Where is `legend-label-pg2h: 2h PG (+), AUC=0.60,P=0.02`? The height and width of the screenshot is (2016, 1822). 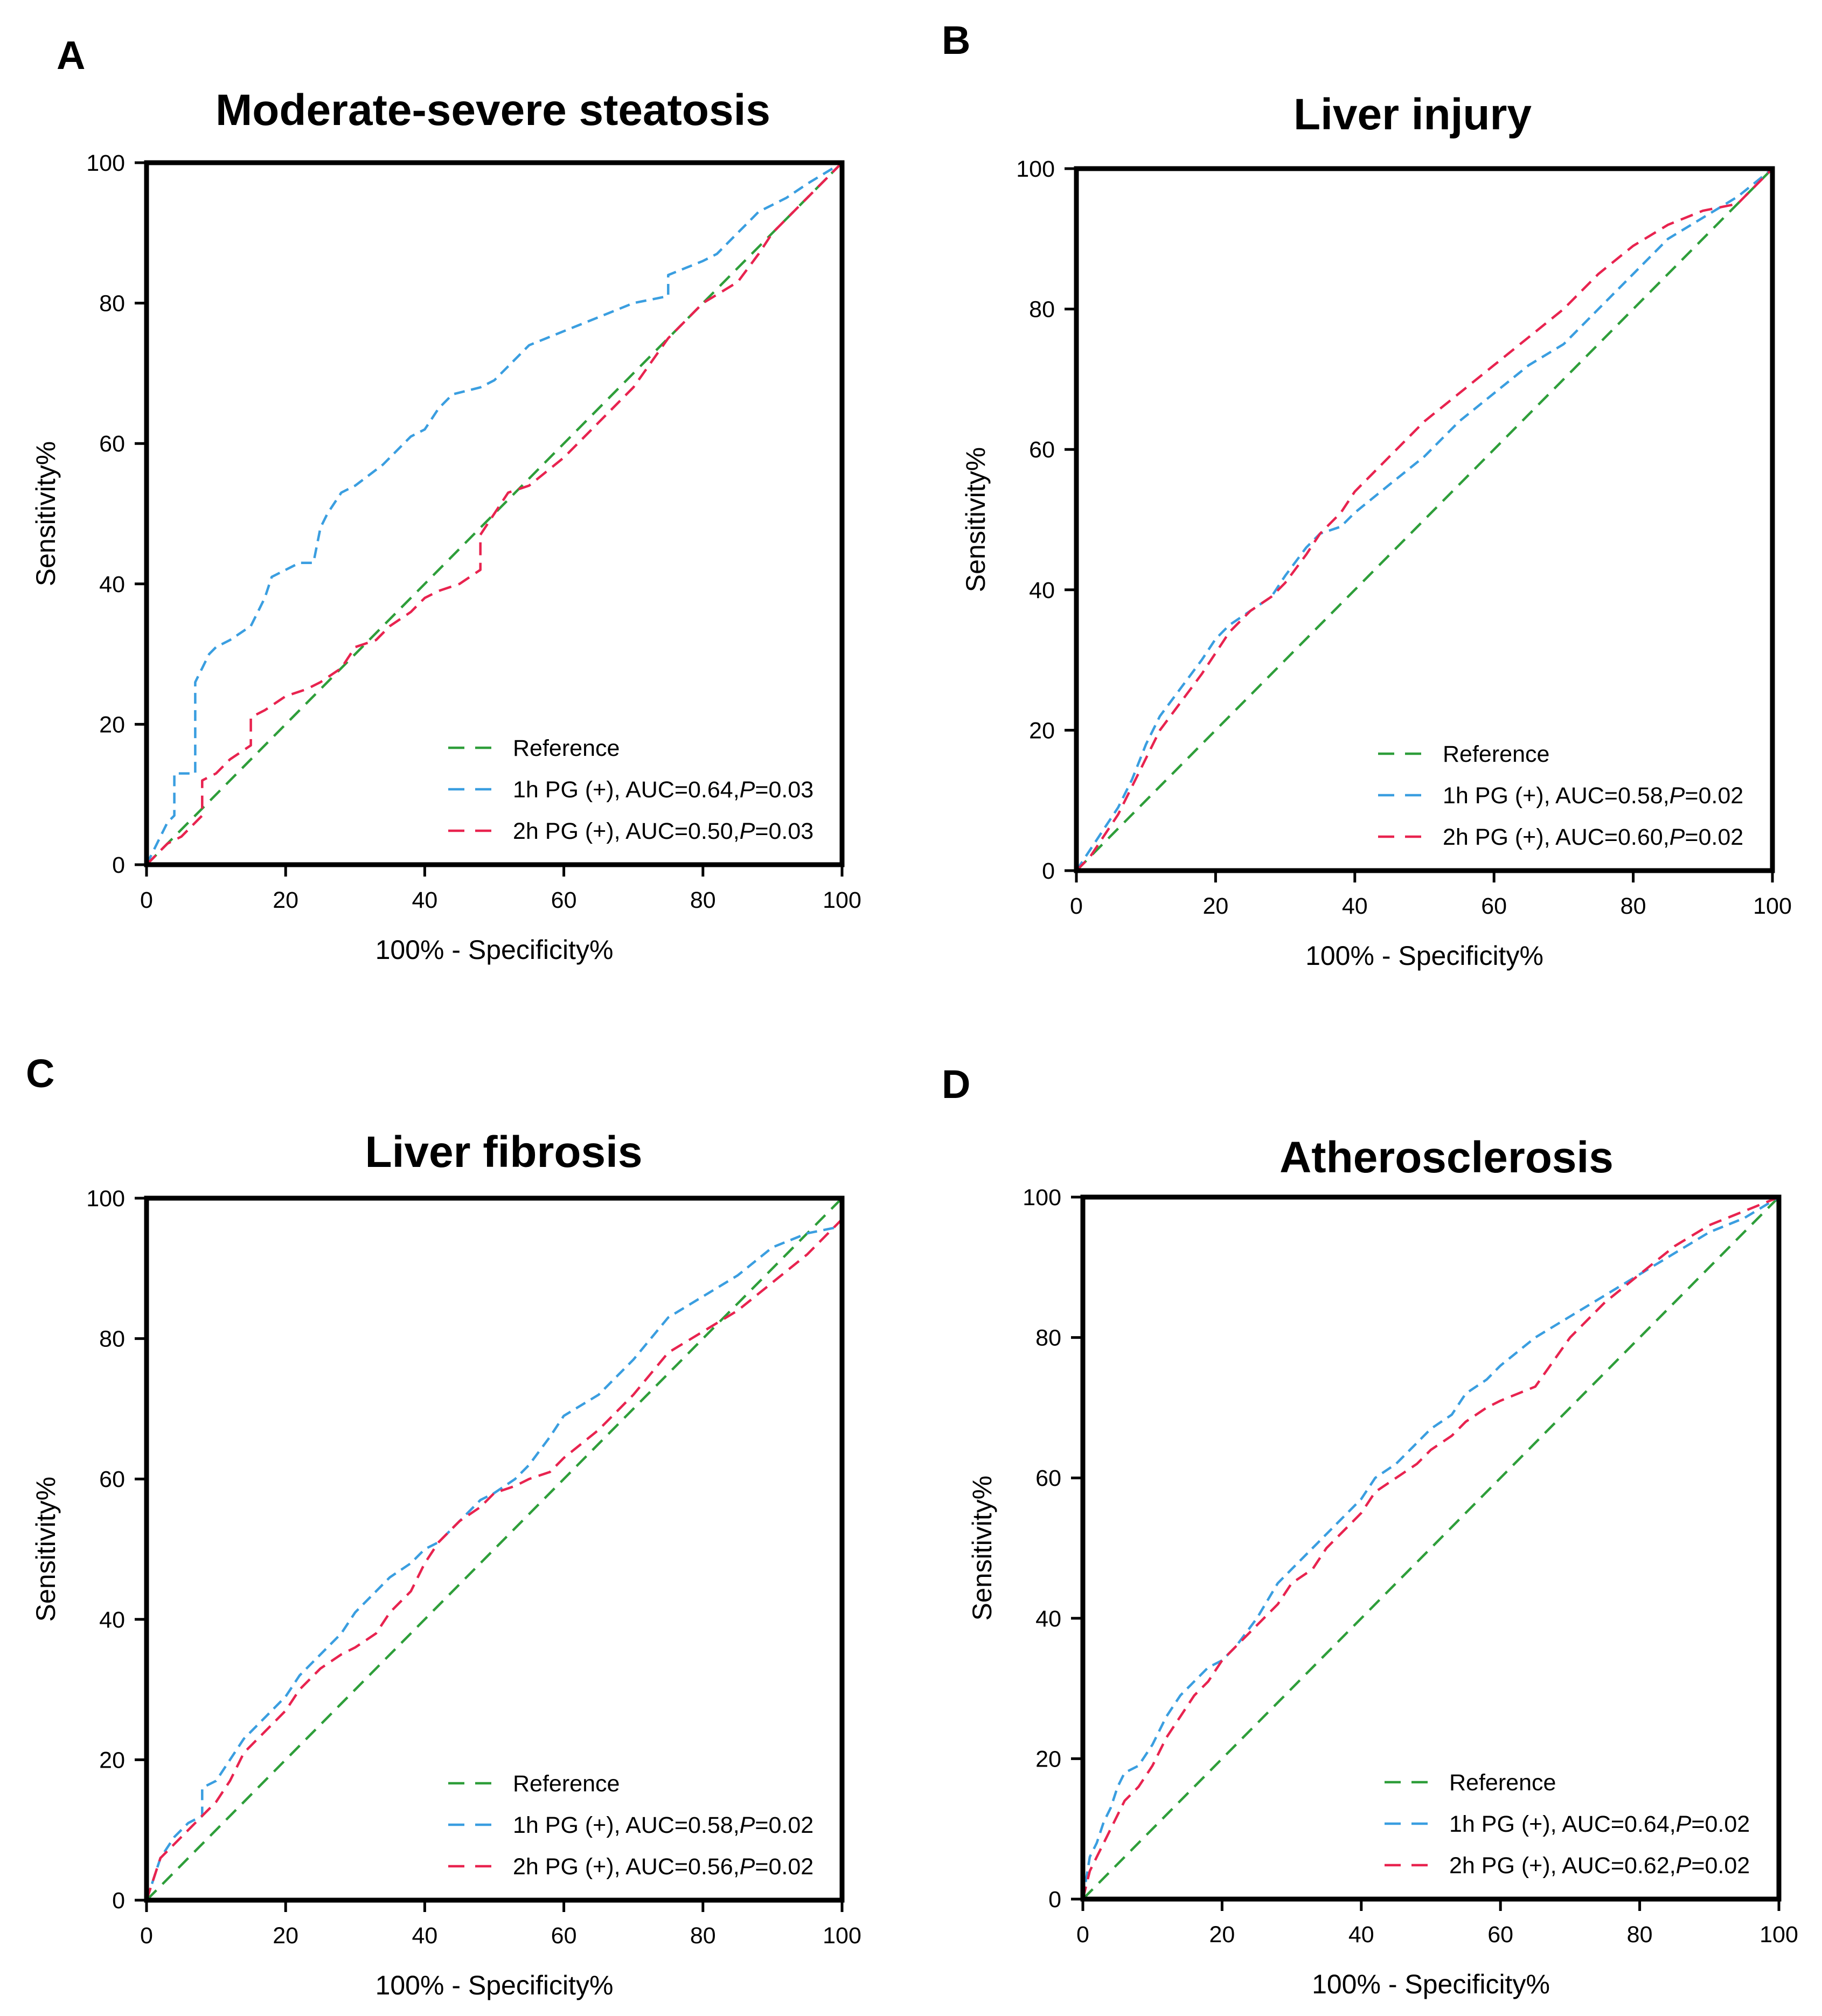 legend-label-pg2h: 2h PG (+), AUC=0.60,P=0.02 is located at coordinates (1593, 837).